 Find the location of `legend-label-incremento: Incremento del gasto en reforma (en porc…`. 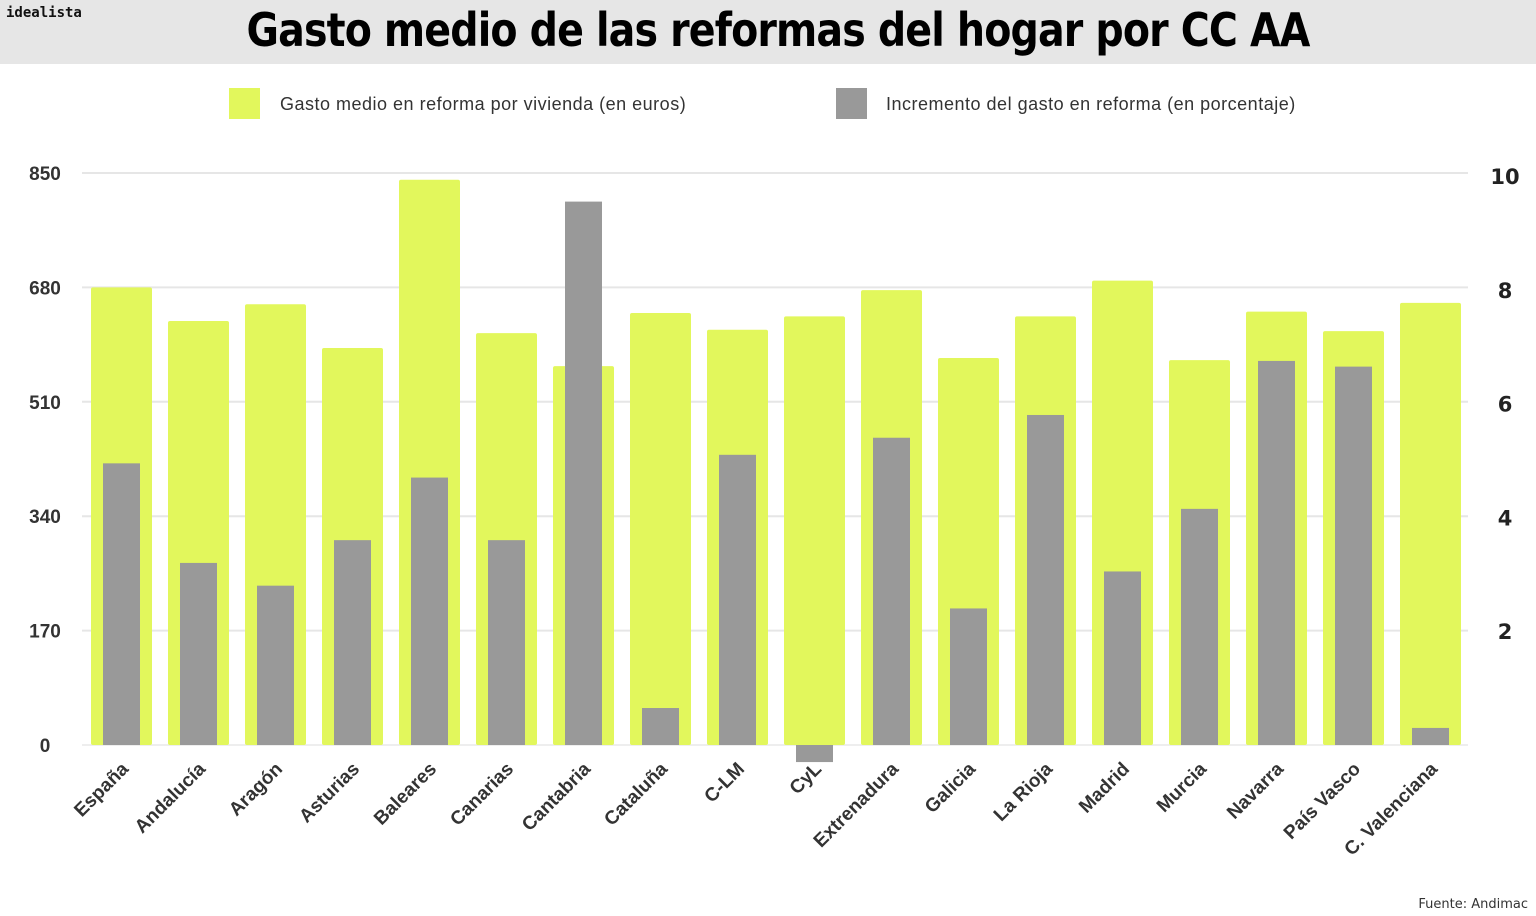

legend-label-incremento: Incremento del gasto en reforma (en porc… is located at coordinates (1091, 104).